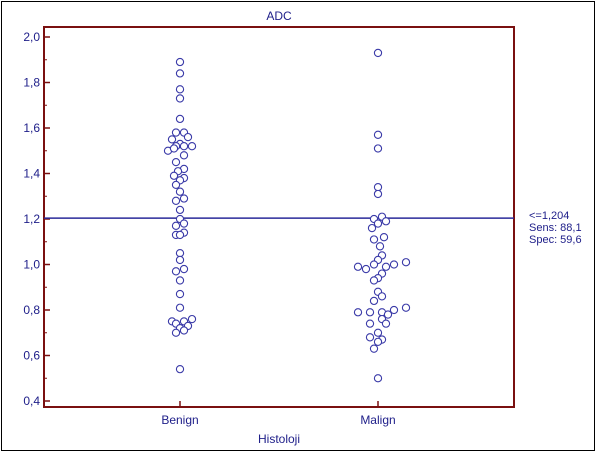  Describe the element at coordinates (555, 228) in the screenshot. I see `cutoff-label-line: Sens: 88,1` at that location.